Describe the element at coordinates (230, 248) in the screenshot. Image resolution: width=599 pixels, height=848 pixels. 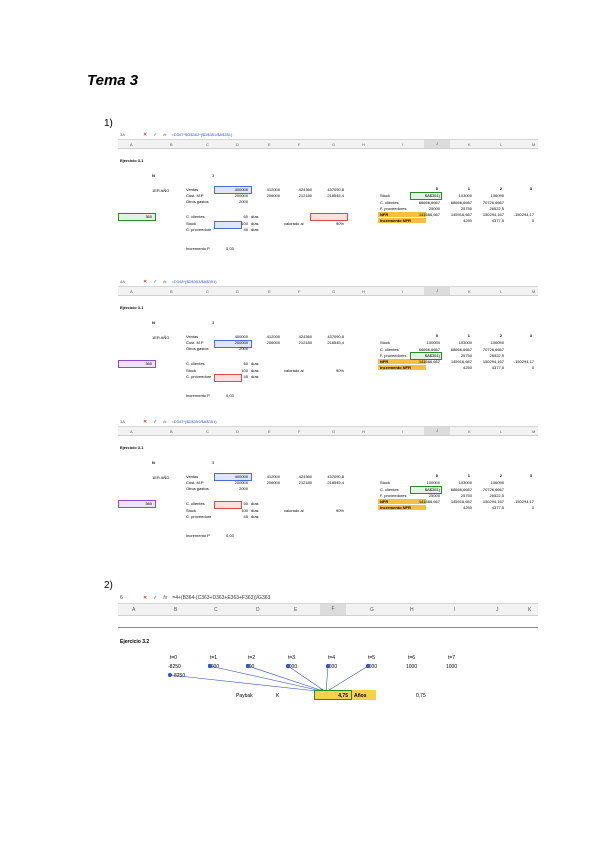
I see `increment-value: 0,03` at that location.